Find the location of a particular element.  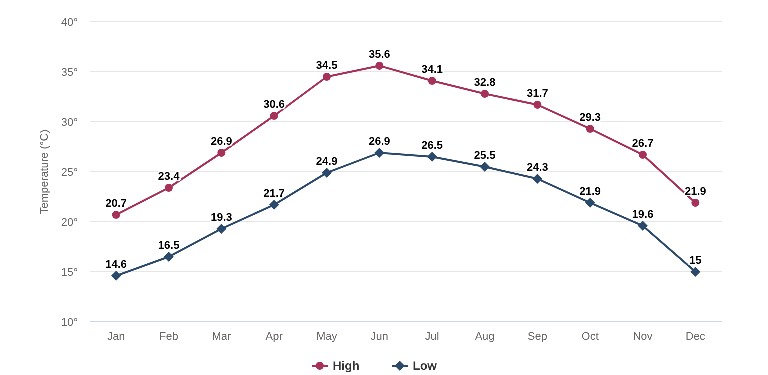

x-tick-label: Feb is located at coordinates (169, 337).